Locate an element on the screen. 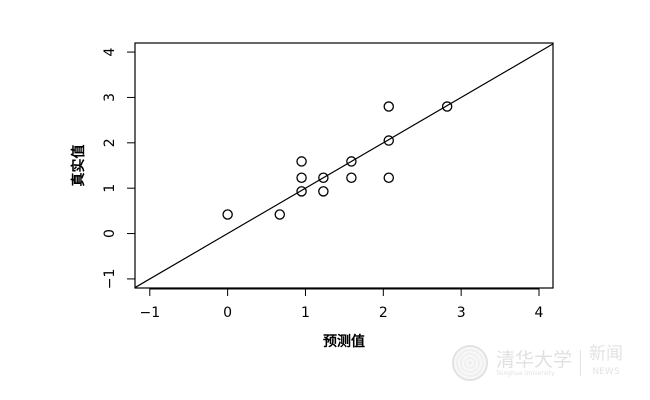 This screenshot has height=400, width=650. tsinghua-news-watermark: 清华大学 Tsinghua University 新闻 NEWS is located at coordinates (537, 363).